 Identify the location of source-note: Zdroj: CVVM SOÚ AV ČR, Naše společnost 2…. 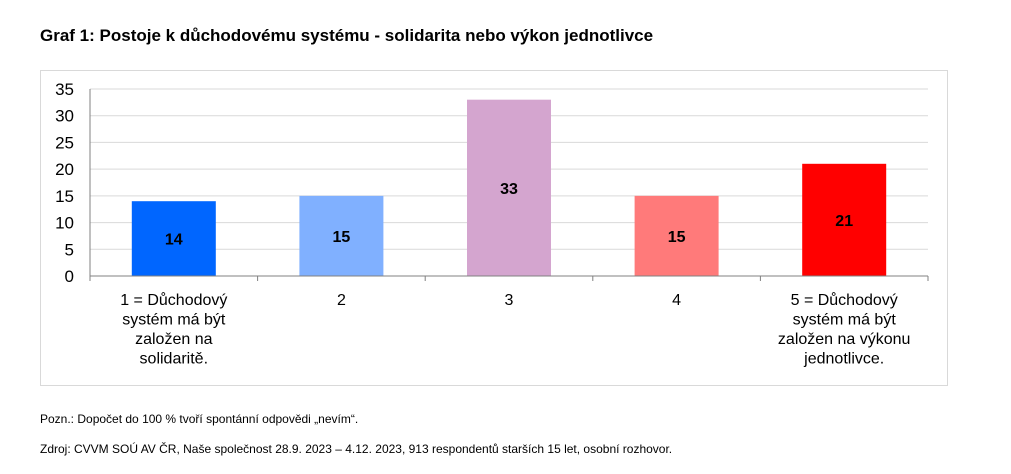
(356, 449).